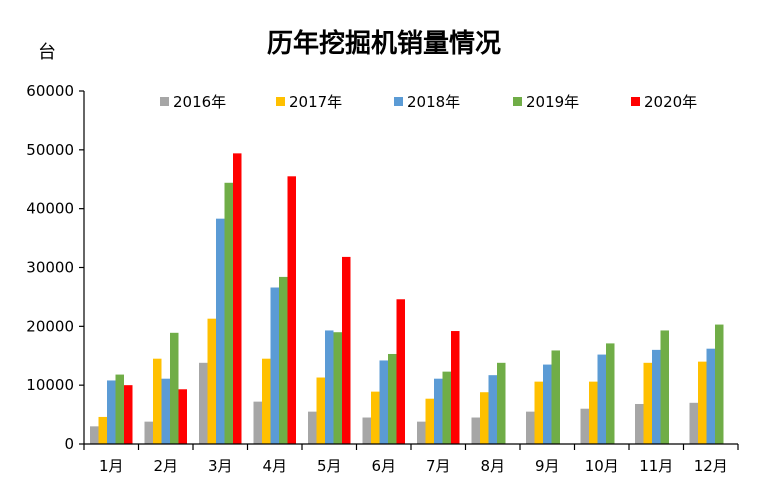 This screenshot has width=784, height=492. I want to click on x-axis: 1月 2月 3月 4月 5月 6月 7月 8月 9月 10月 11月 12月, so click(411, 459).